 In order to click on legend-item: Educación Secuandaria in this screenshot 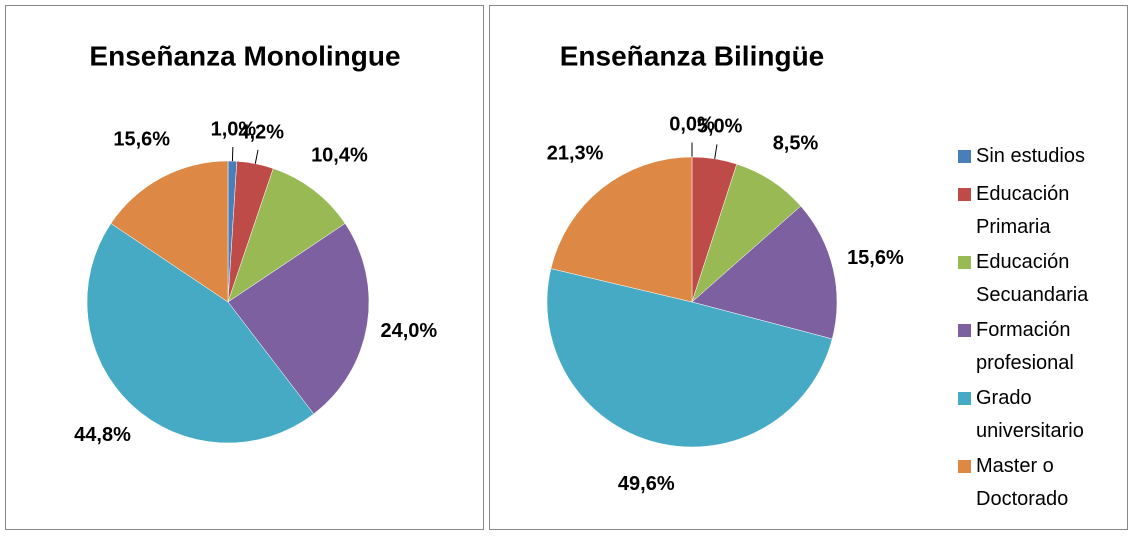, I will do `click(1033, 279)`.